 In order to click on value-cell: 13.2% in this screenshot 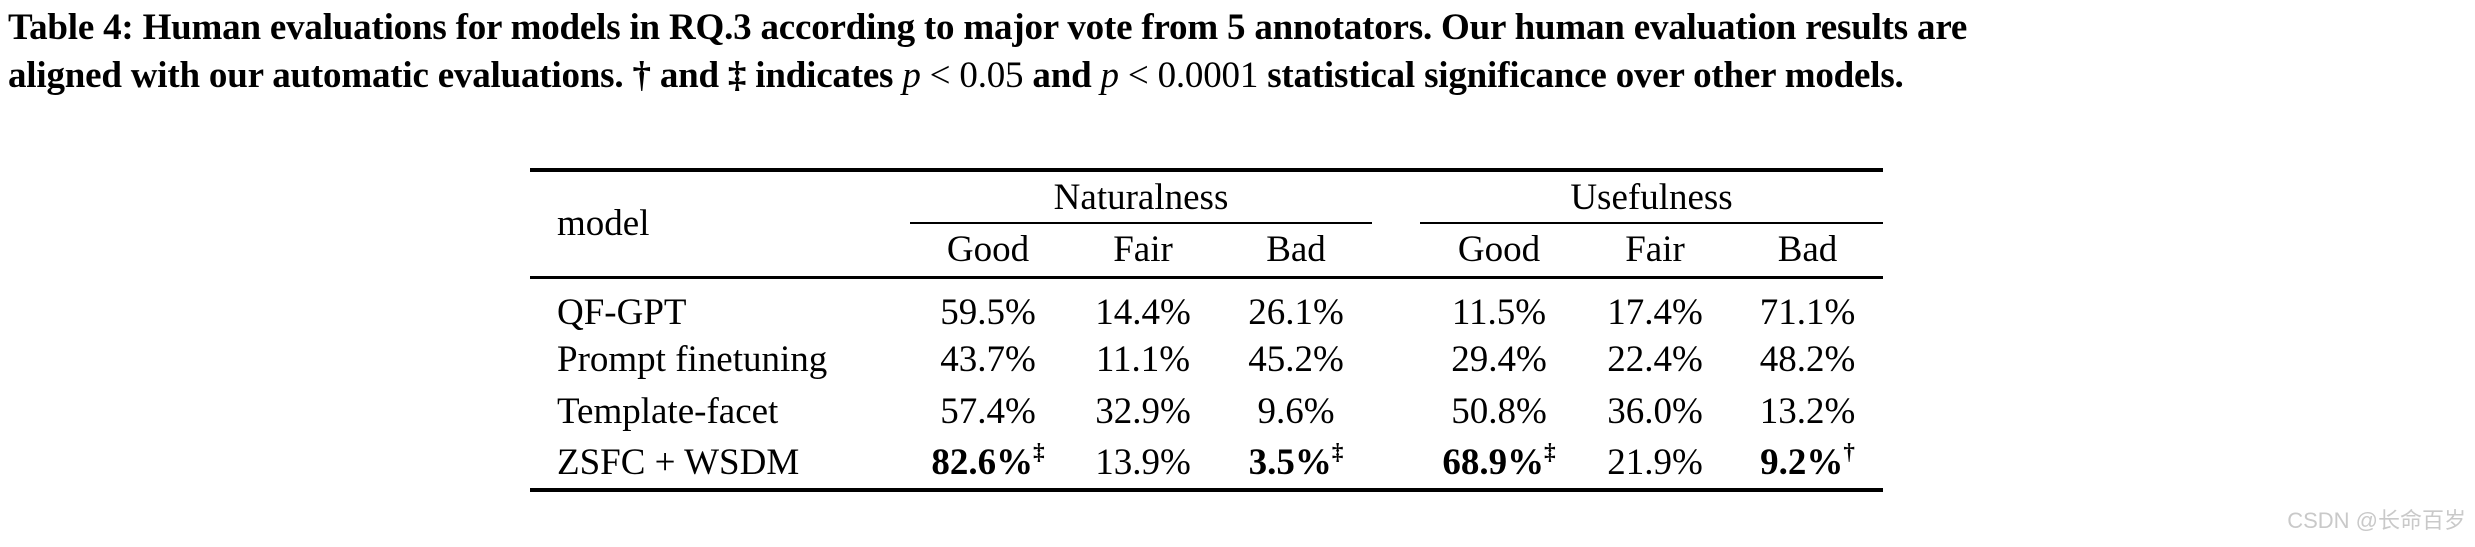, I will do `click(1807, 411)`.